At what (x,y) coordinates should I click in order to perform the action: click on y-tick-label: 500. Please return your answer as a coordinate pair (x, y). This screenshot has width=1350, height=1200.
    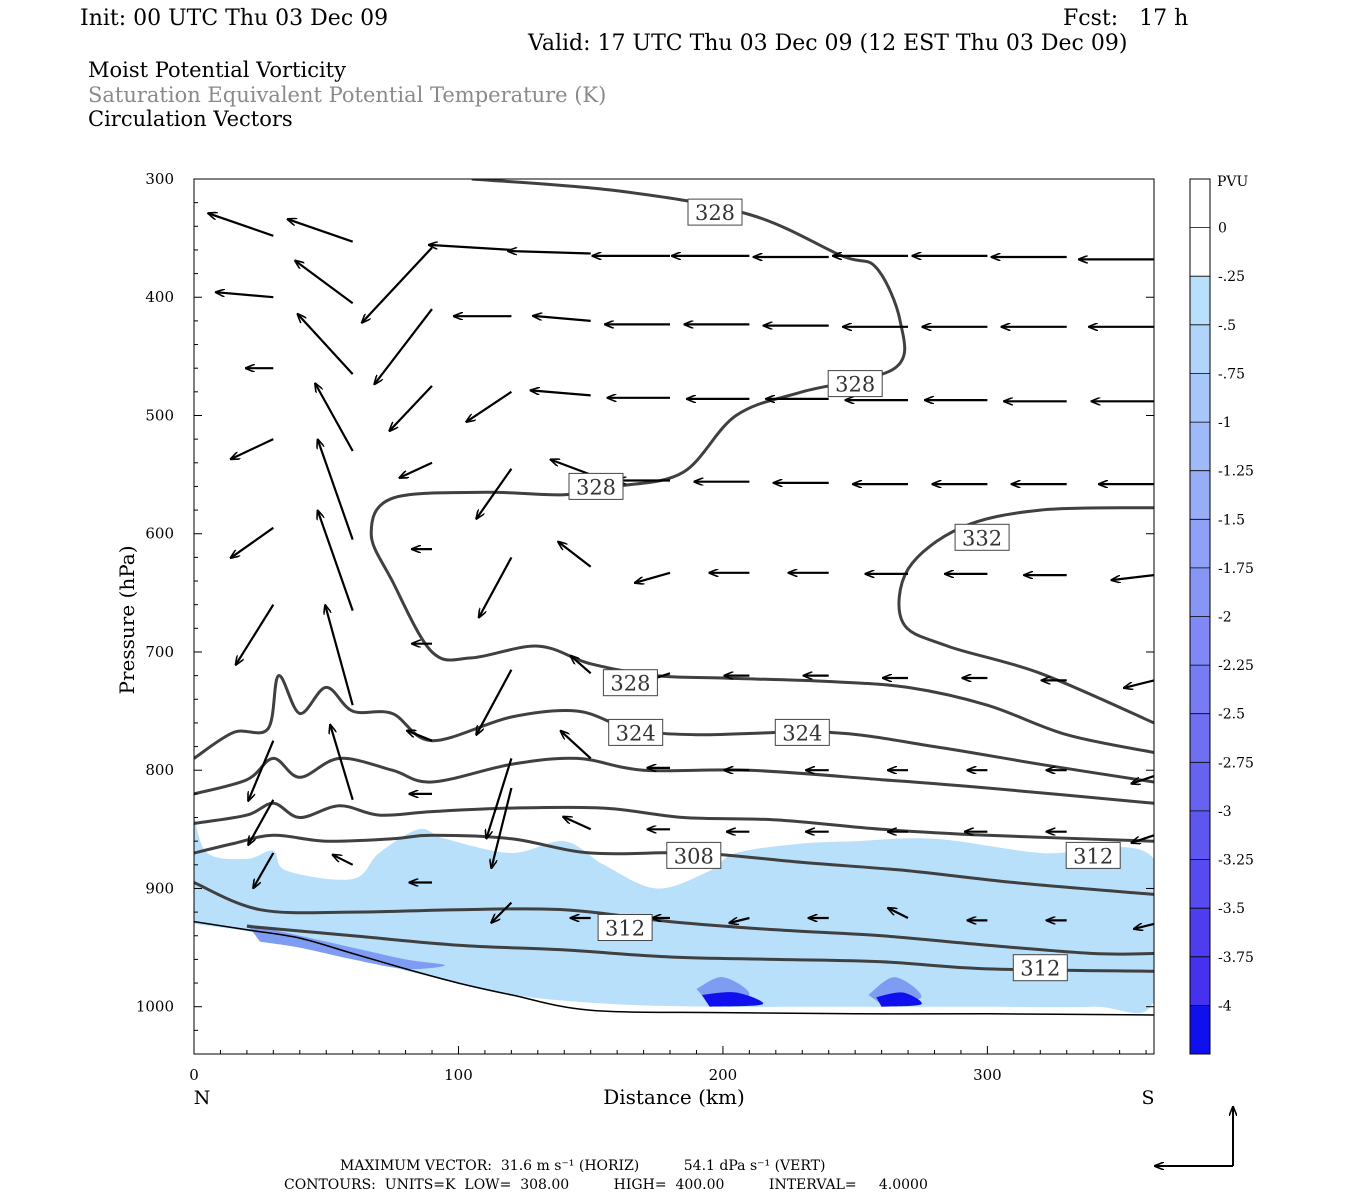
    Looking at the image, I should click on (159, 415).